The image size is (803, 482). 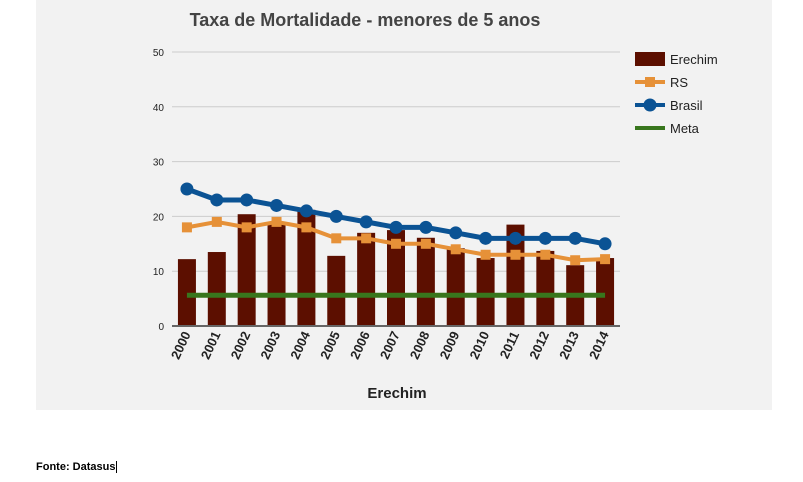 I want to click on legend-label-rs: RS, so click(x=679, y=82).